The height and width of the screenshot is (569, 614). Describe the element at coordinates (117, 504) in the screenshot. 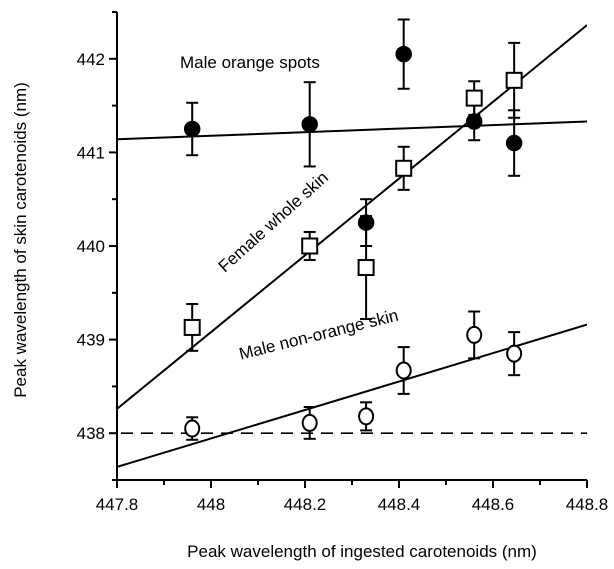

I see `x-tick-label: 447.8` at that location.